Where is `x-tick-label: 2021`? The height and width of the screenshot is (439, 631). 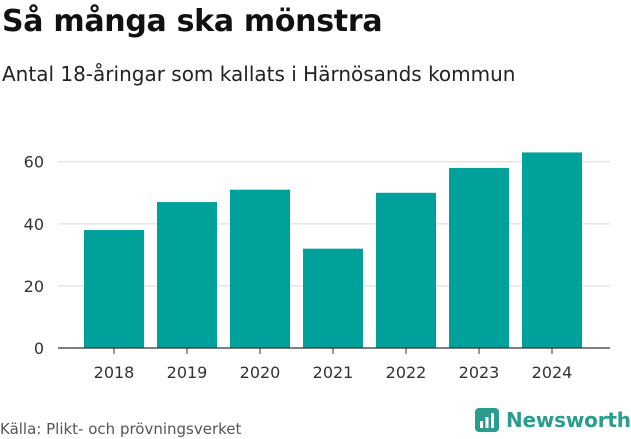
x-tick-label: 2021 is located at coordinates (333, 372).